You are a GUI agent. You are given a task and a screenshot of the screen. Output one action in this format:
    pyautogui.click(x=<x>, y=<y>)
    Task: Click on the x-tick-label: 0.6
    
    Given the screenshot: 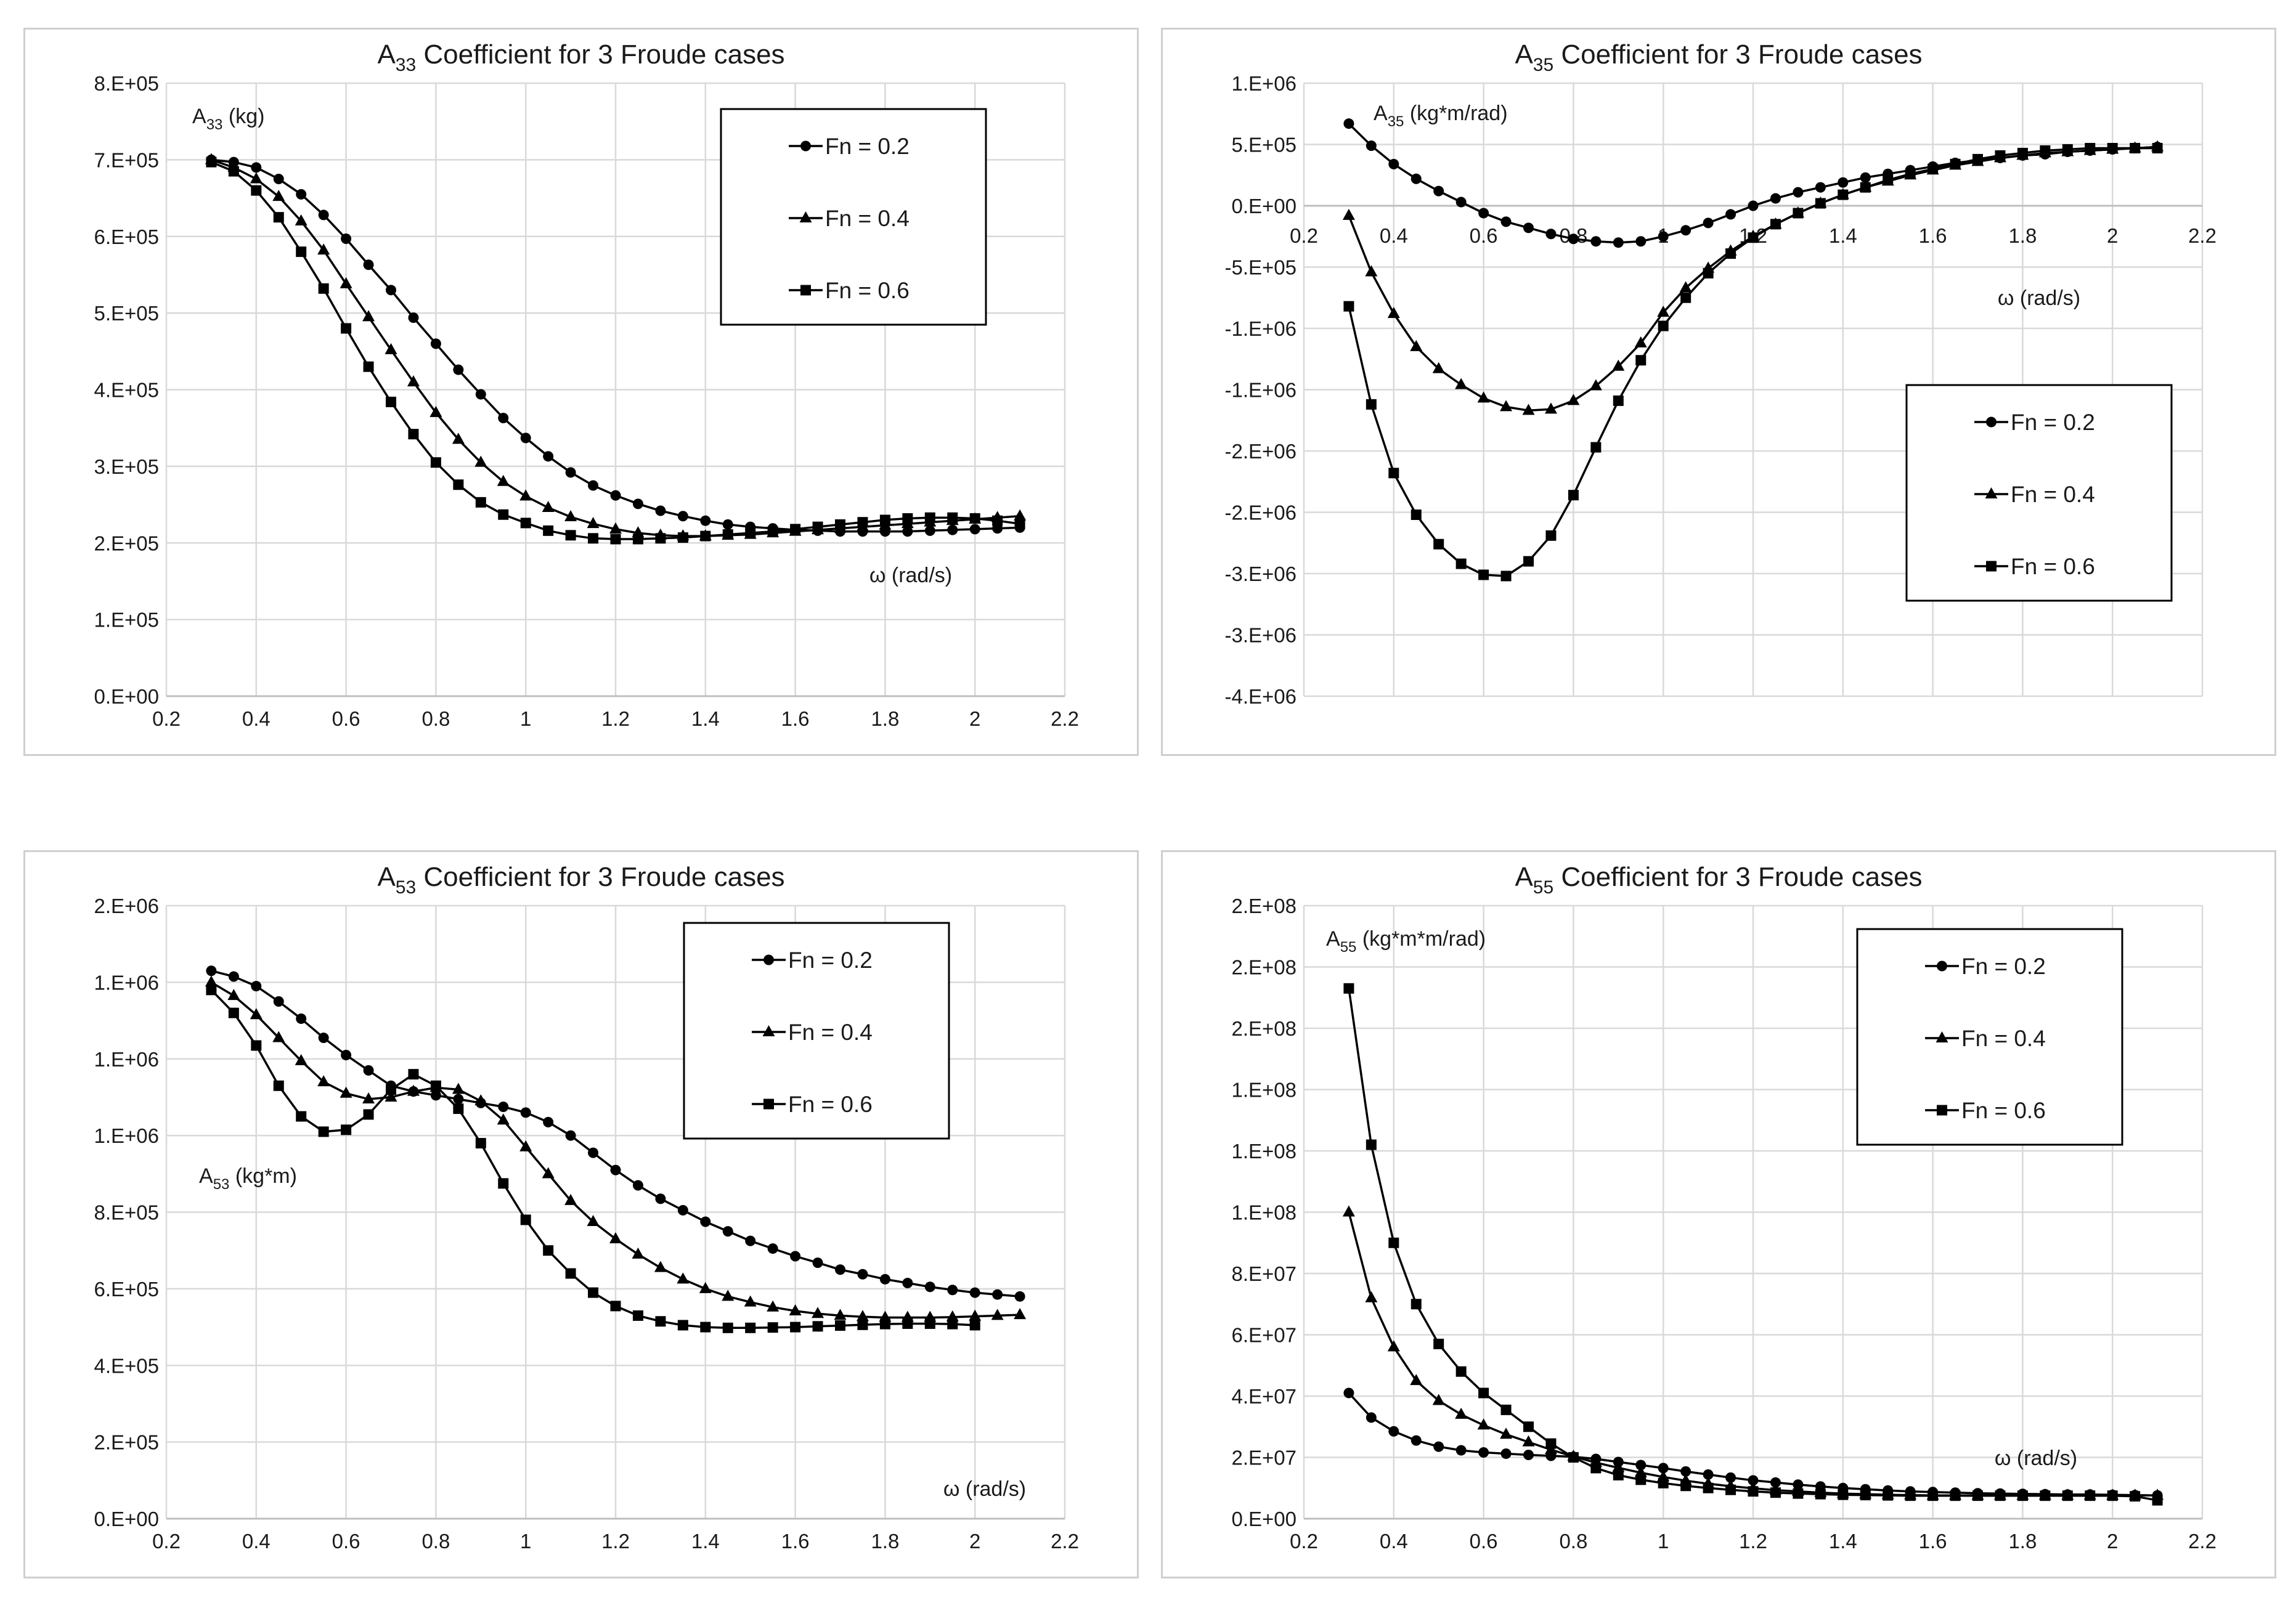 What is the action you would take?
    pyautogui.click(x=1484, y=1541)
    